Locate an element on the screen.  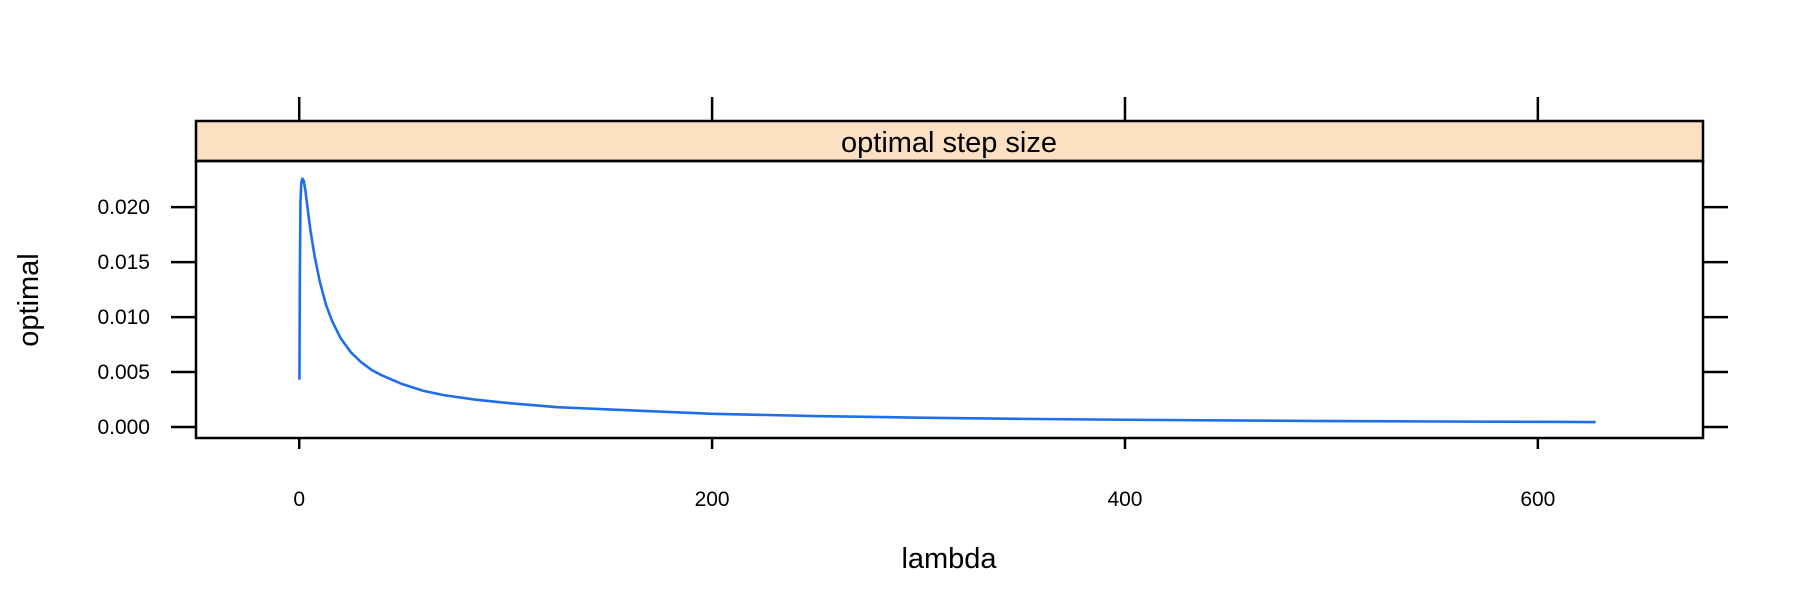
y-tick-label: 0.010 is located at coordinates (123, 317).